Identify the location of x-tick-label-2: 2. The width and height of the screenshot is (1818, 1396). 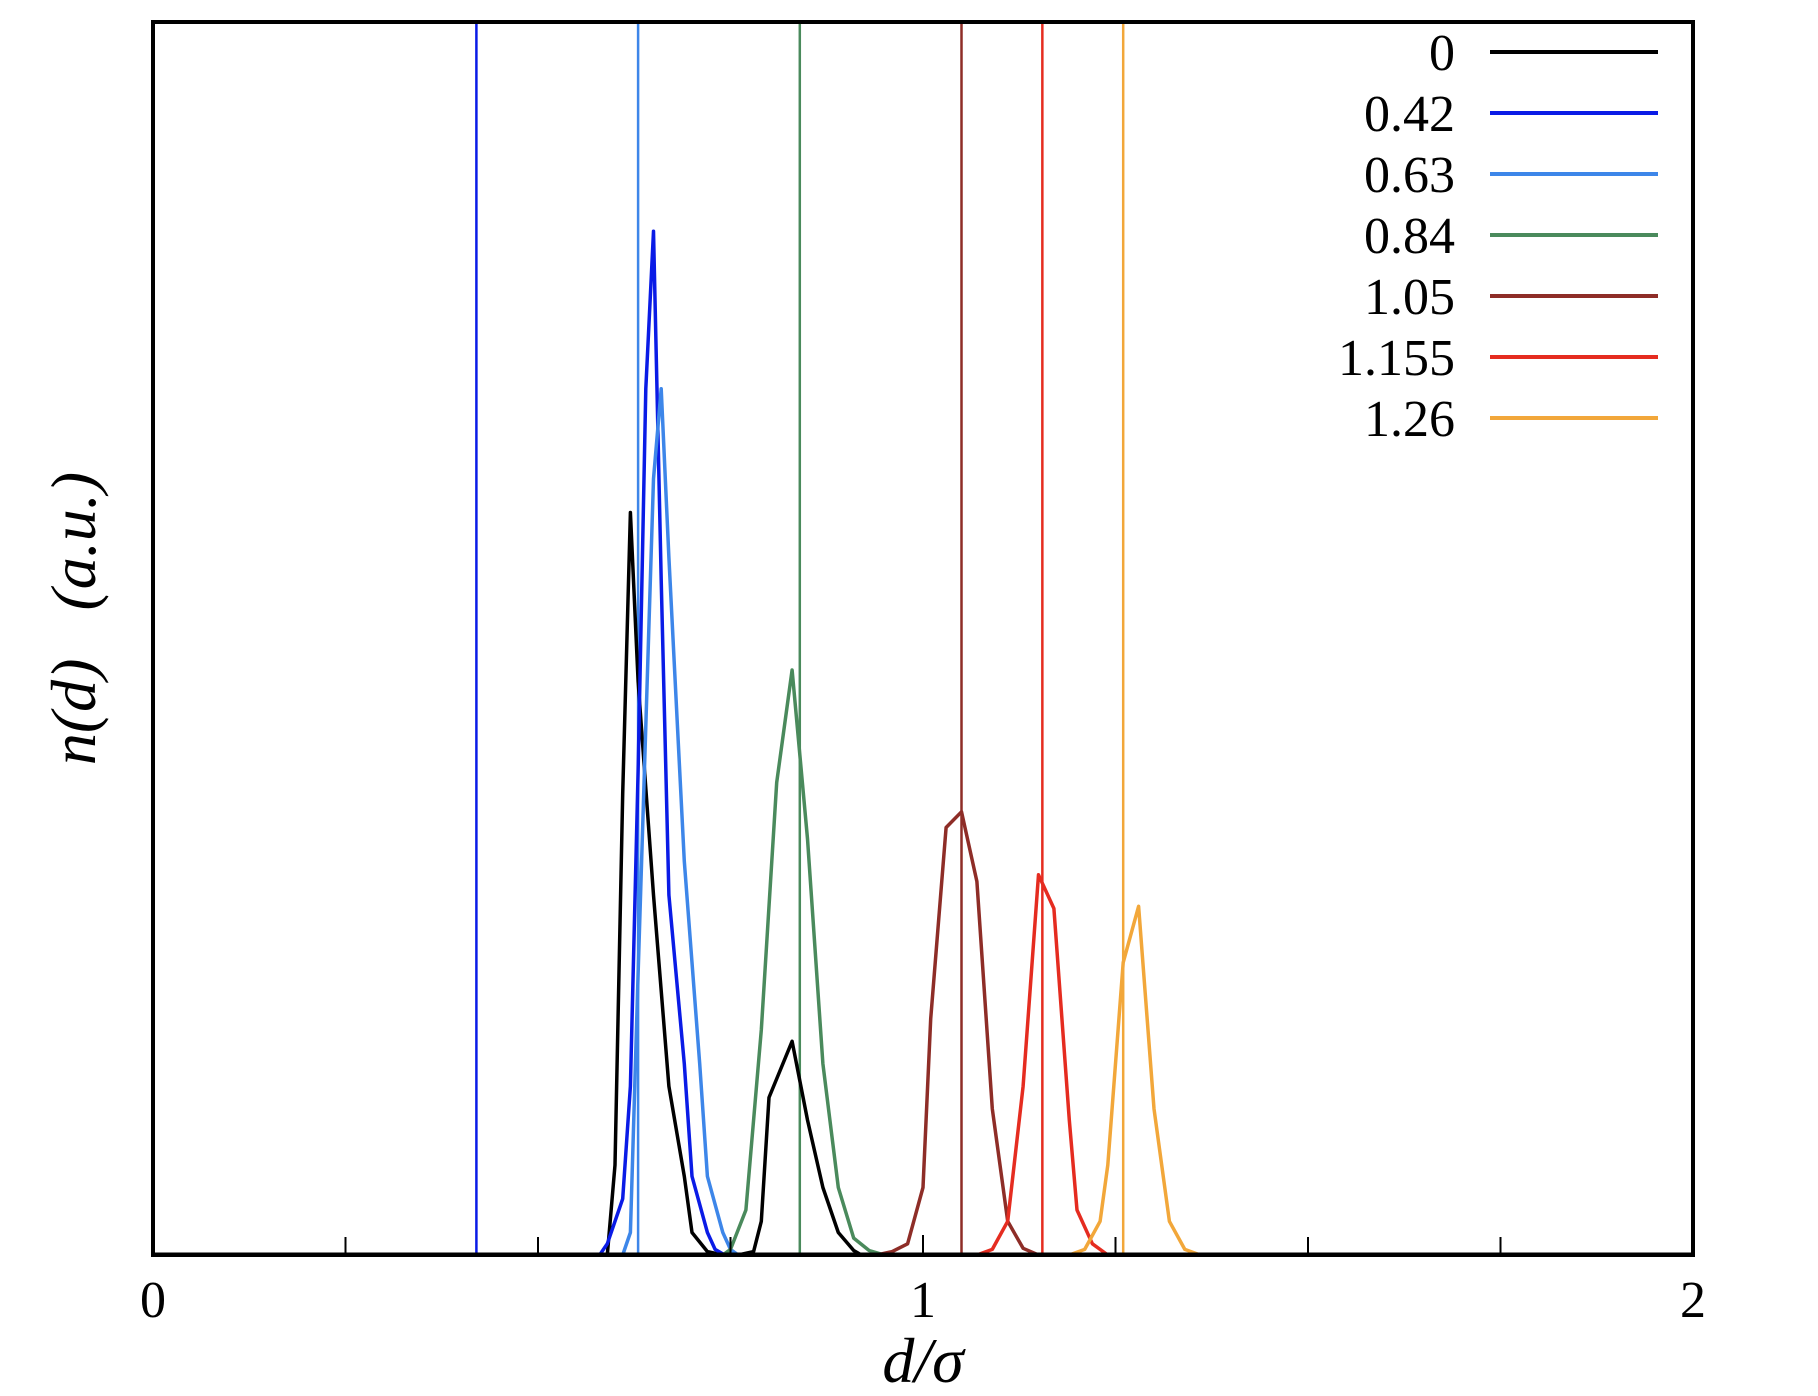
(1693, 1300).